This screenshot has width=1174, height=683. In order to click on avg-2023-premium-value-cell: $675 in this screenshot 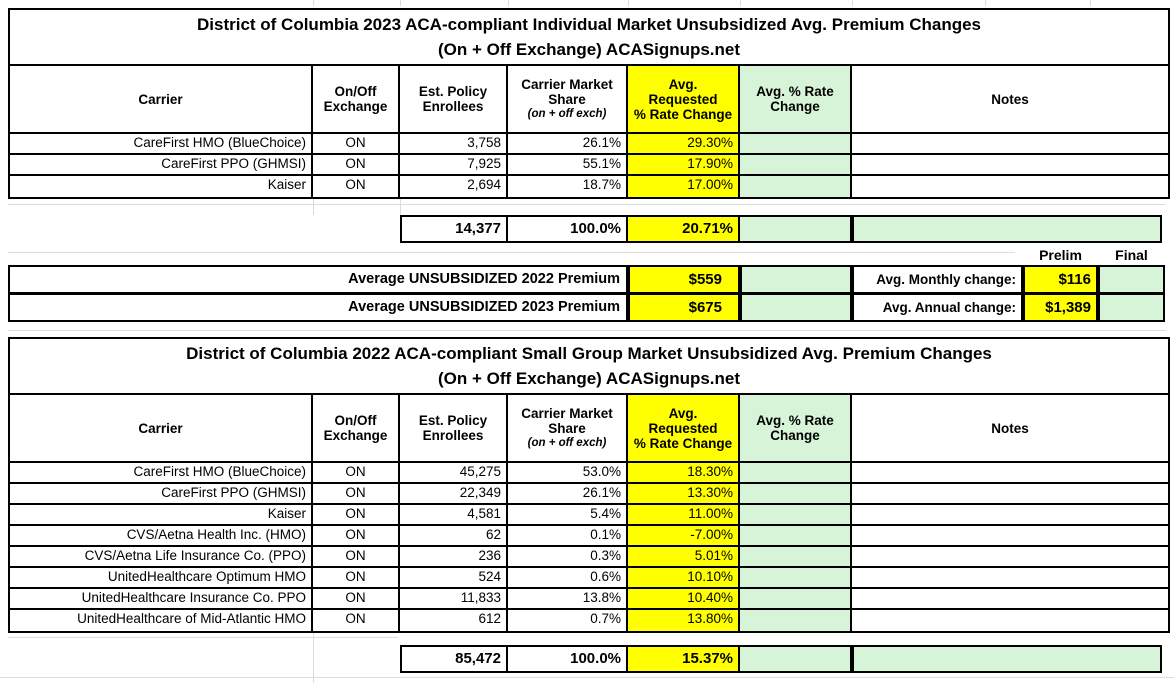, I will do `click(684, 307)`.